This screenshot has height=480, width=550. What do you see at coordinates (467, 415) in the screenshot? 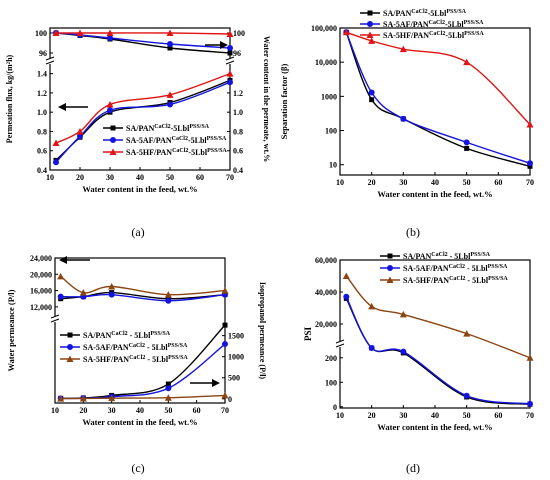
I see `d-x-tick-label-4: 50` at bounding box center [467, 415].